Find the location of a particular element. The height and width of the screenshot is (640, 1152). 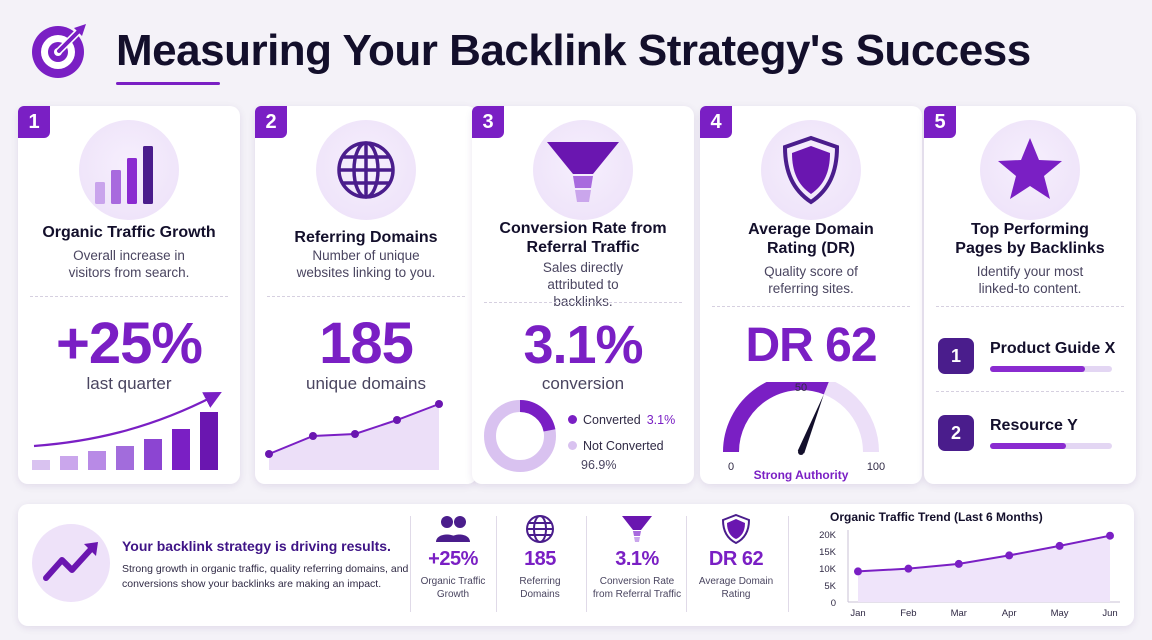

metric-label: last quarter is located at coordinates (129, 383).